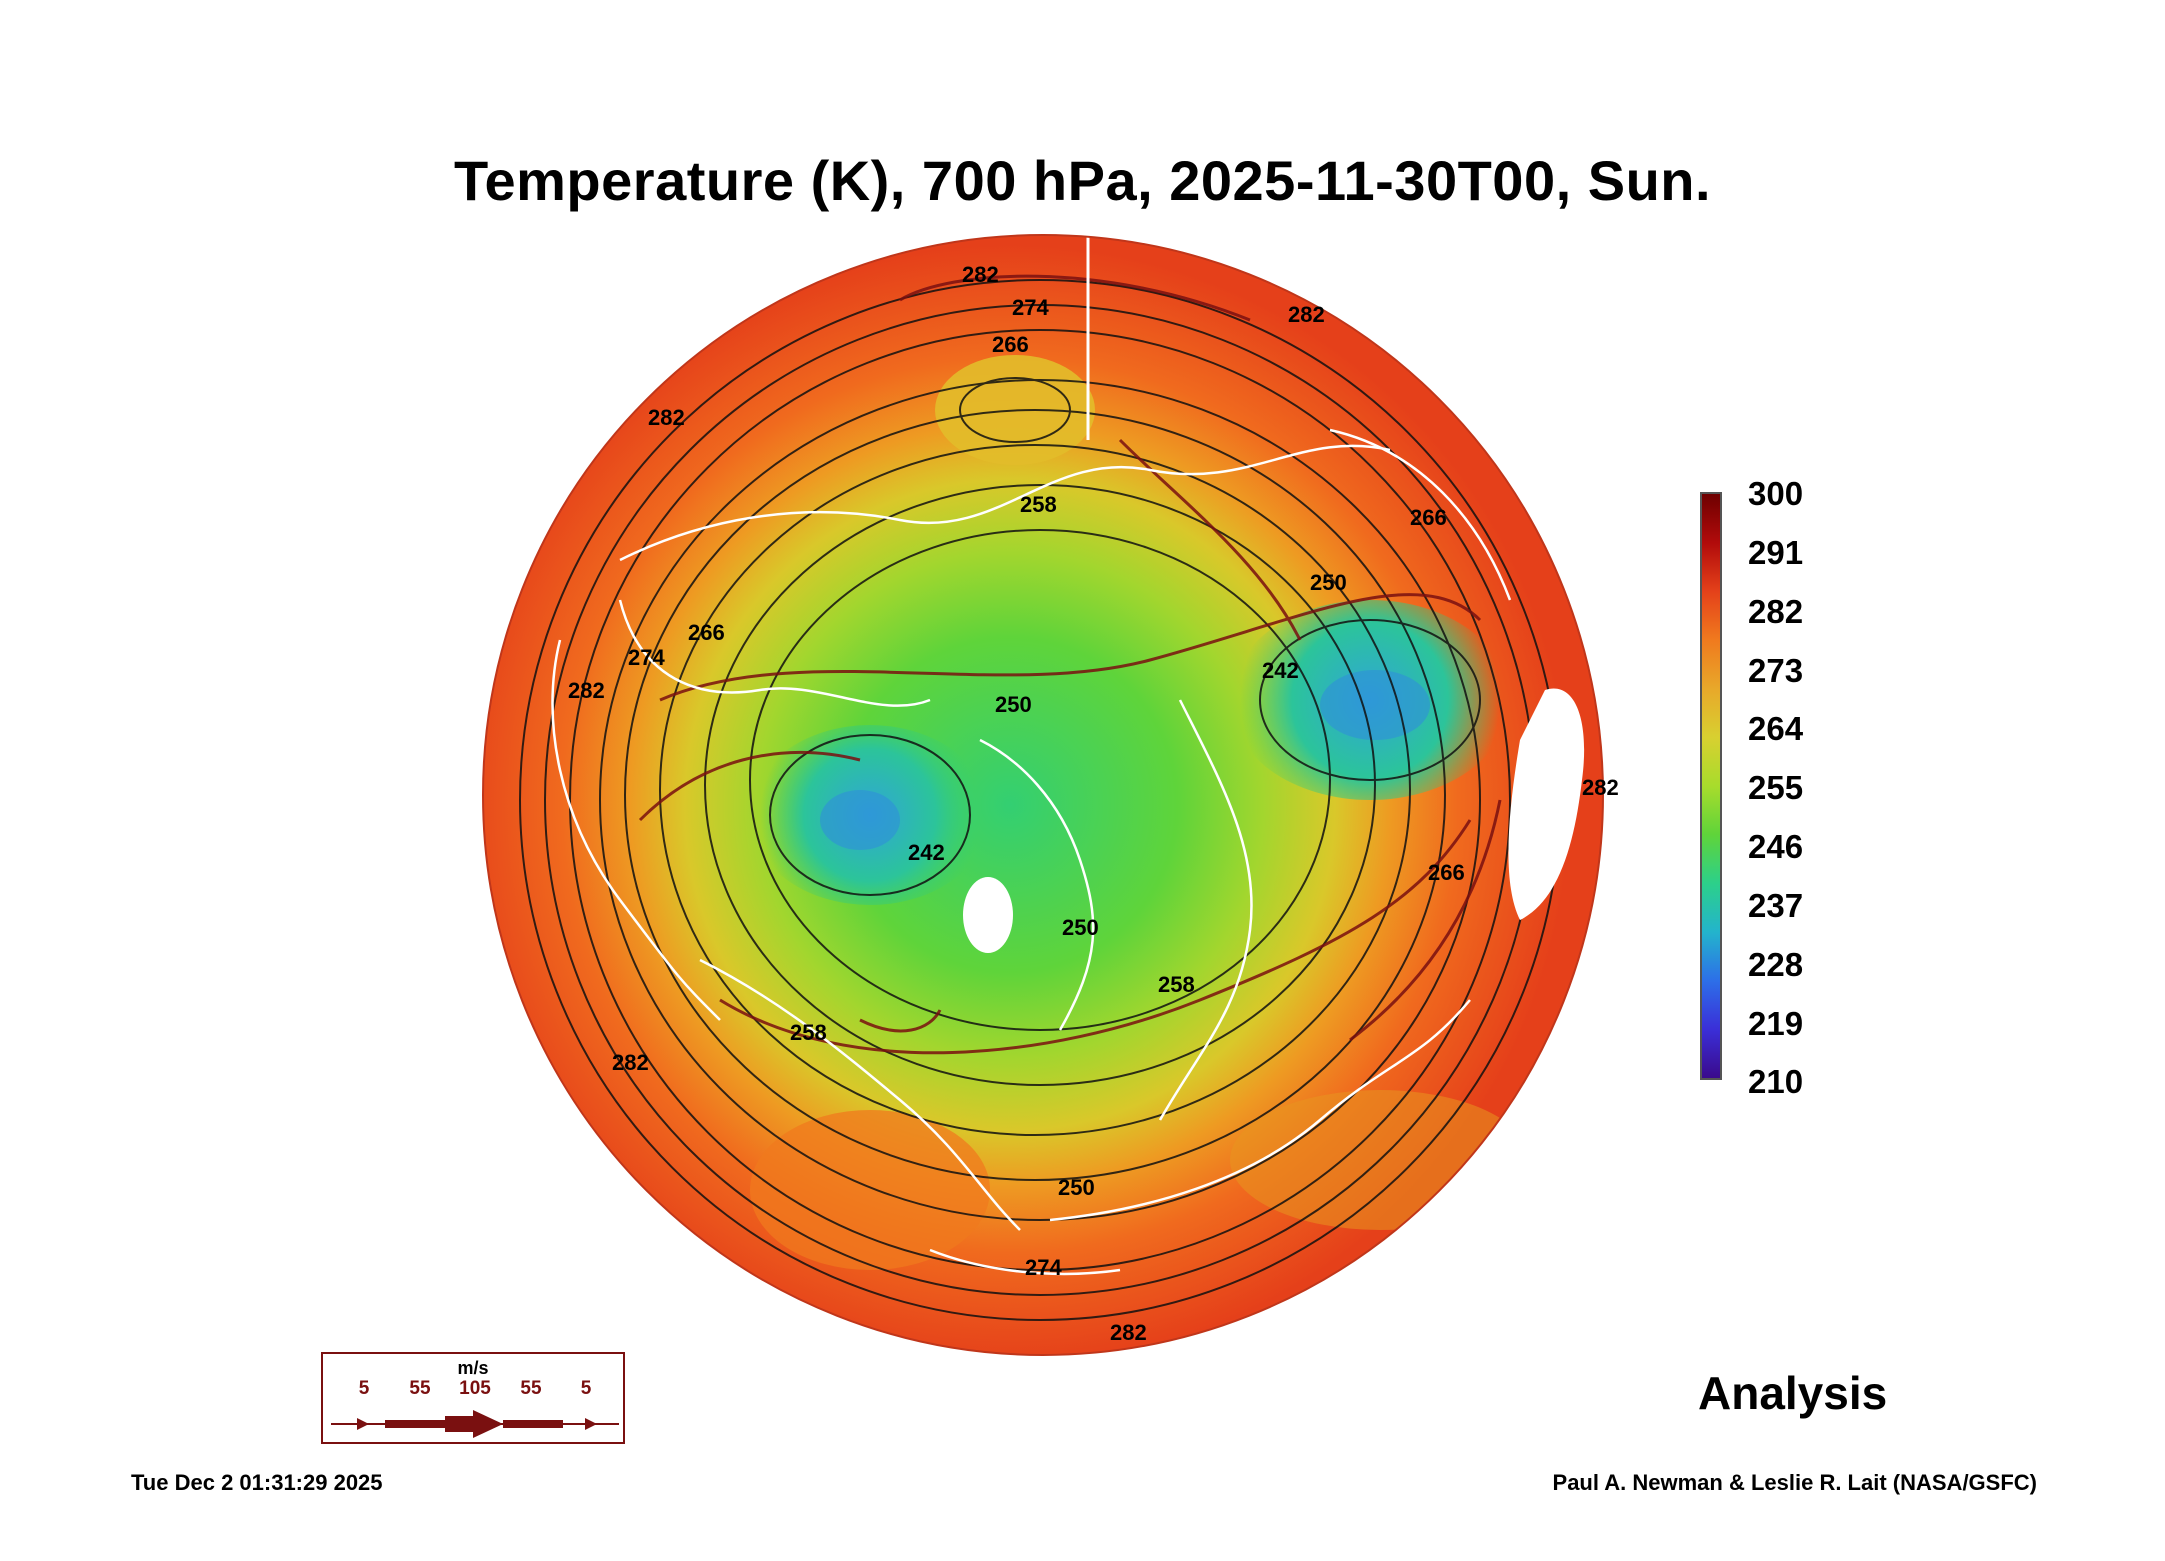  What do you see at coordinates (1776, 905) in the screenshot?
I see `colorbar-tick-label: 237` at bounding box center [1776, 905].